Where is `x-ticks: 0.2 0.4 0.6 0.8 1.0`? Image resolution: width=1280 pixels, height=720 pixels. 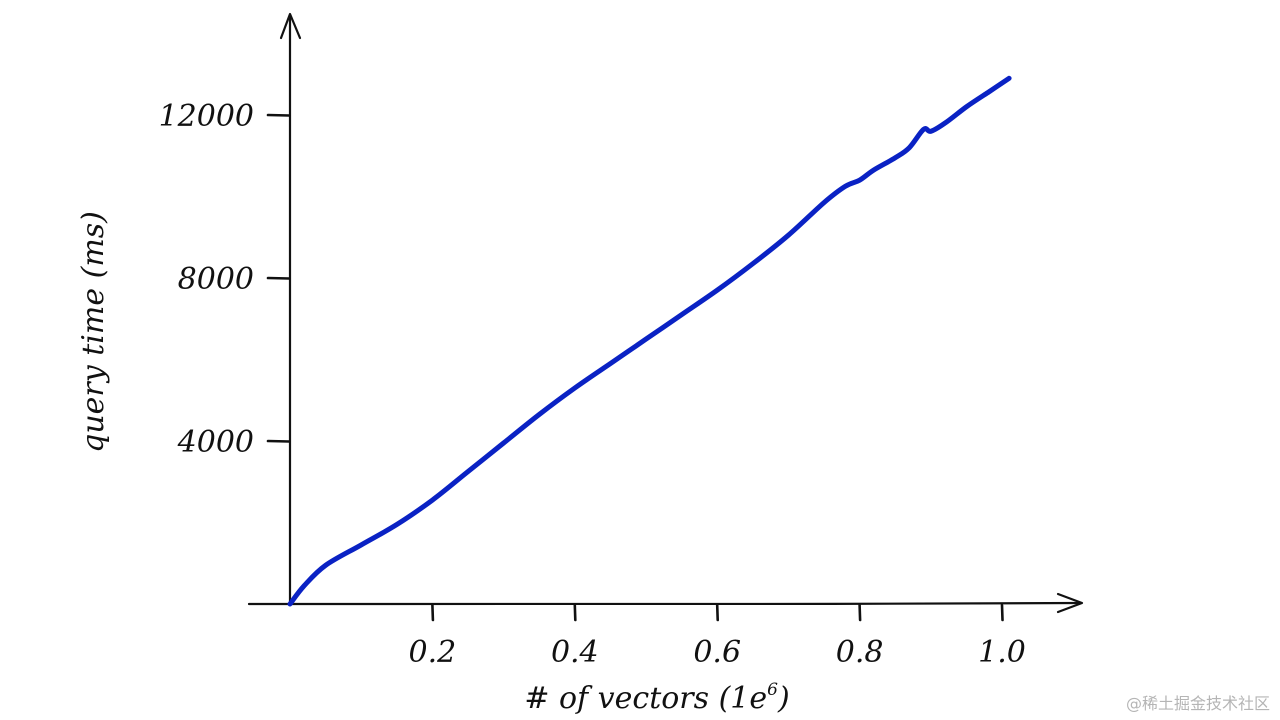 x-ticks: 0.2 0.4 0.6 0.8 1.0 is located at coordinates (717, 636).